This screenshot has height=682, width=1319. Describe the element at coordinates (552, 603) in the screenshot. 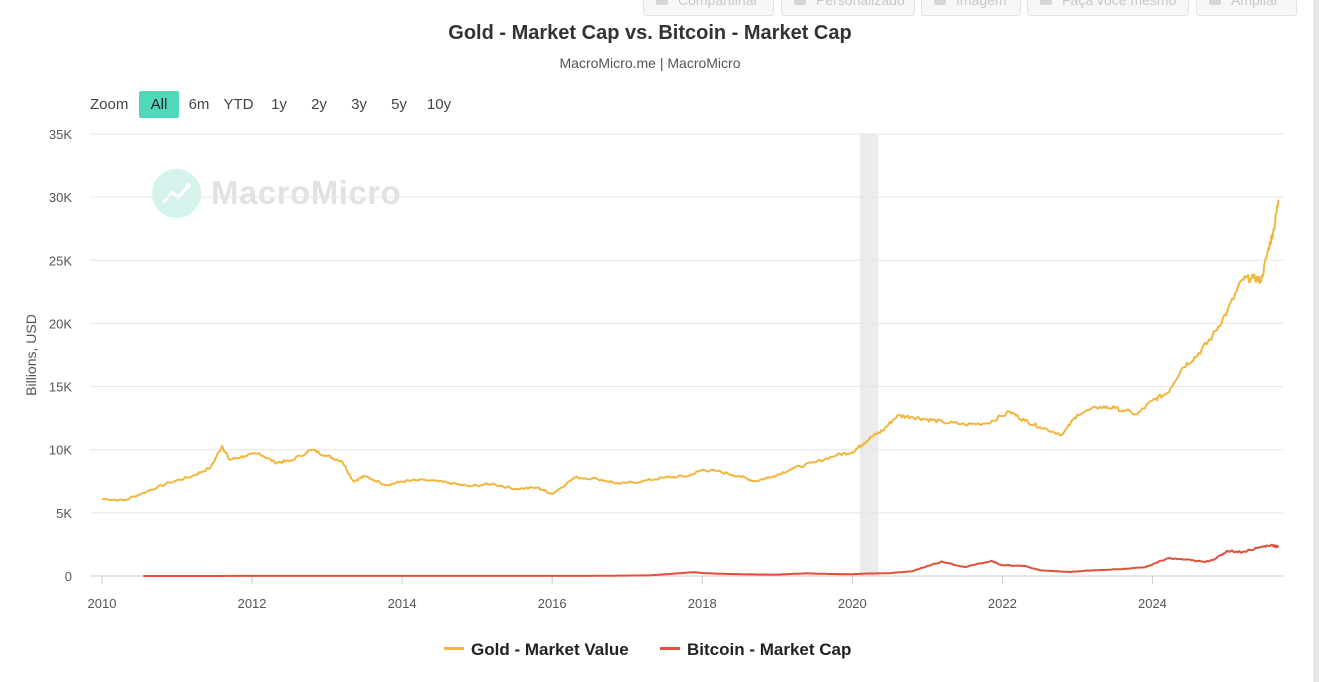

I see `x-tick-label: 2016` at that location.